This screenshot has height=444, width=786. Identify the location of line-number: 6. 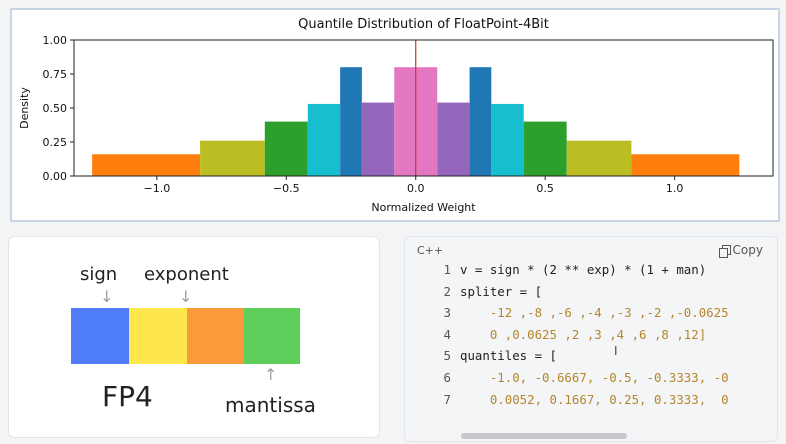
(447, 377).